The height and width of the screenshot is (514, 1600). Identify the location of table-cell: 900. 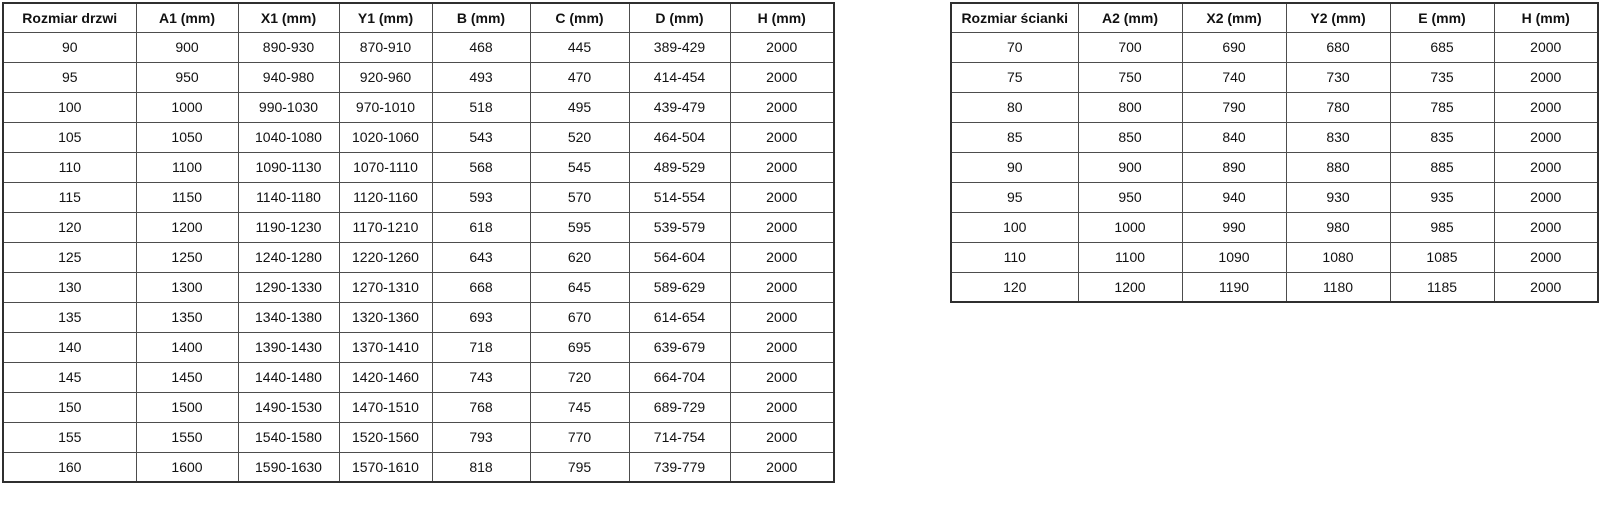
(187, 47).